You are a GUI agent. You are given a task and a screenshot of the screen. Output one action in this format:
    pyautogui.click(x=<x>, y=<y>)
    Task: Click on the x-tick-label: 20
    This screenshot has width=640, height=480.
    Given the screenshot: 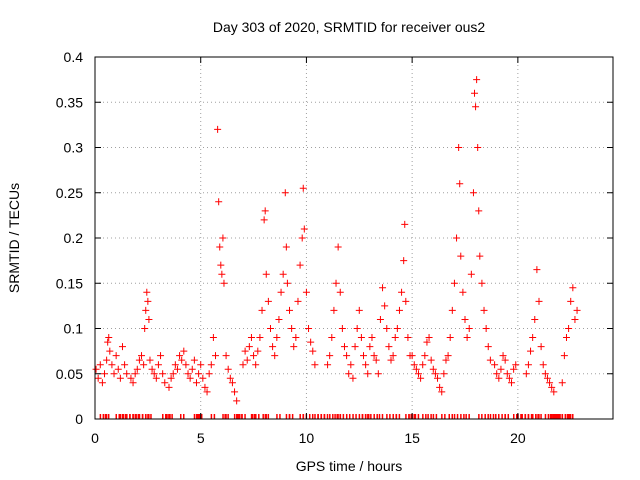 What is the action you would take?
    pyautogui.click(x=518, y=438)
    